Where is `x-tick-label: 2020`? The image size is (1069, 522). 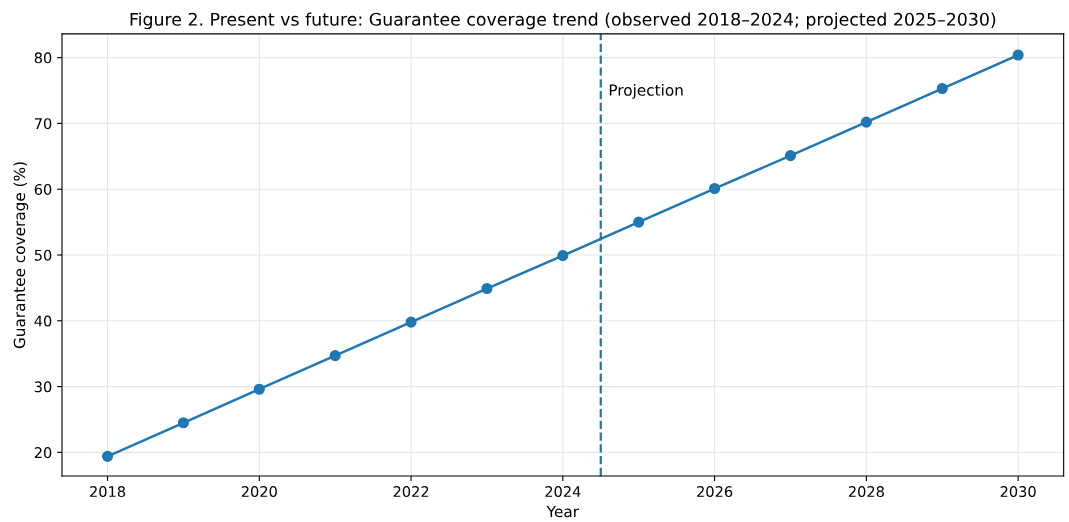 x-tick-label: 2020 is located at coordinates (259, 492).